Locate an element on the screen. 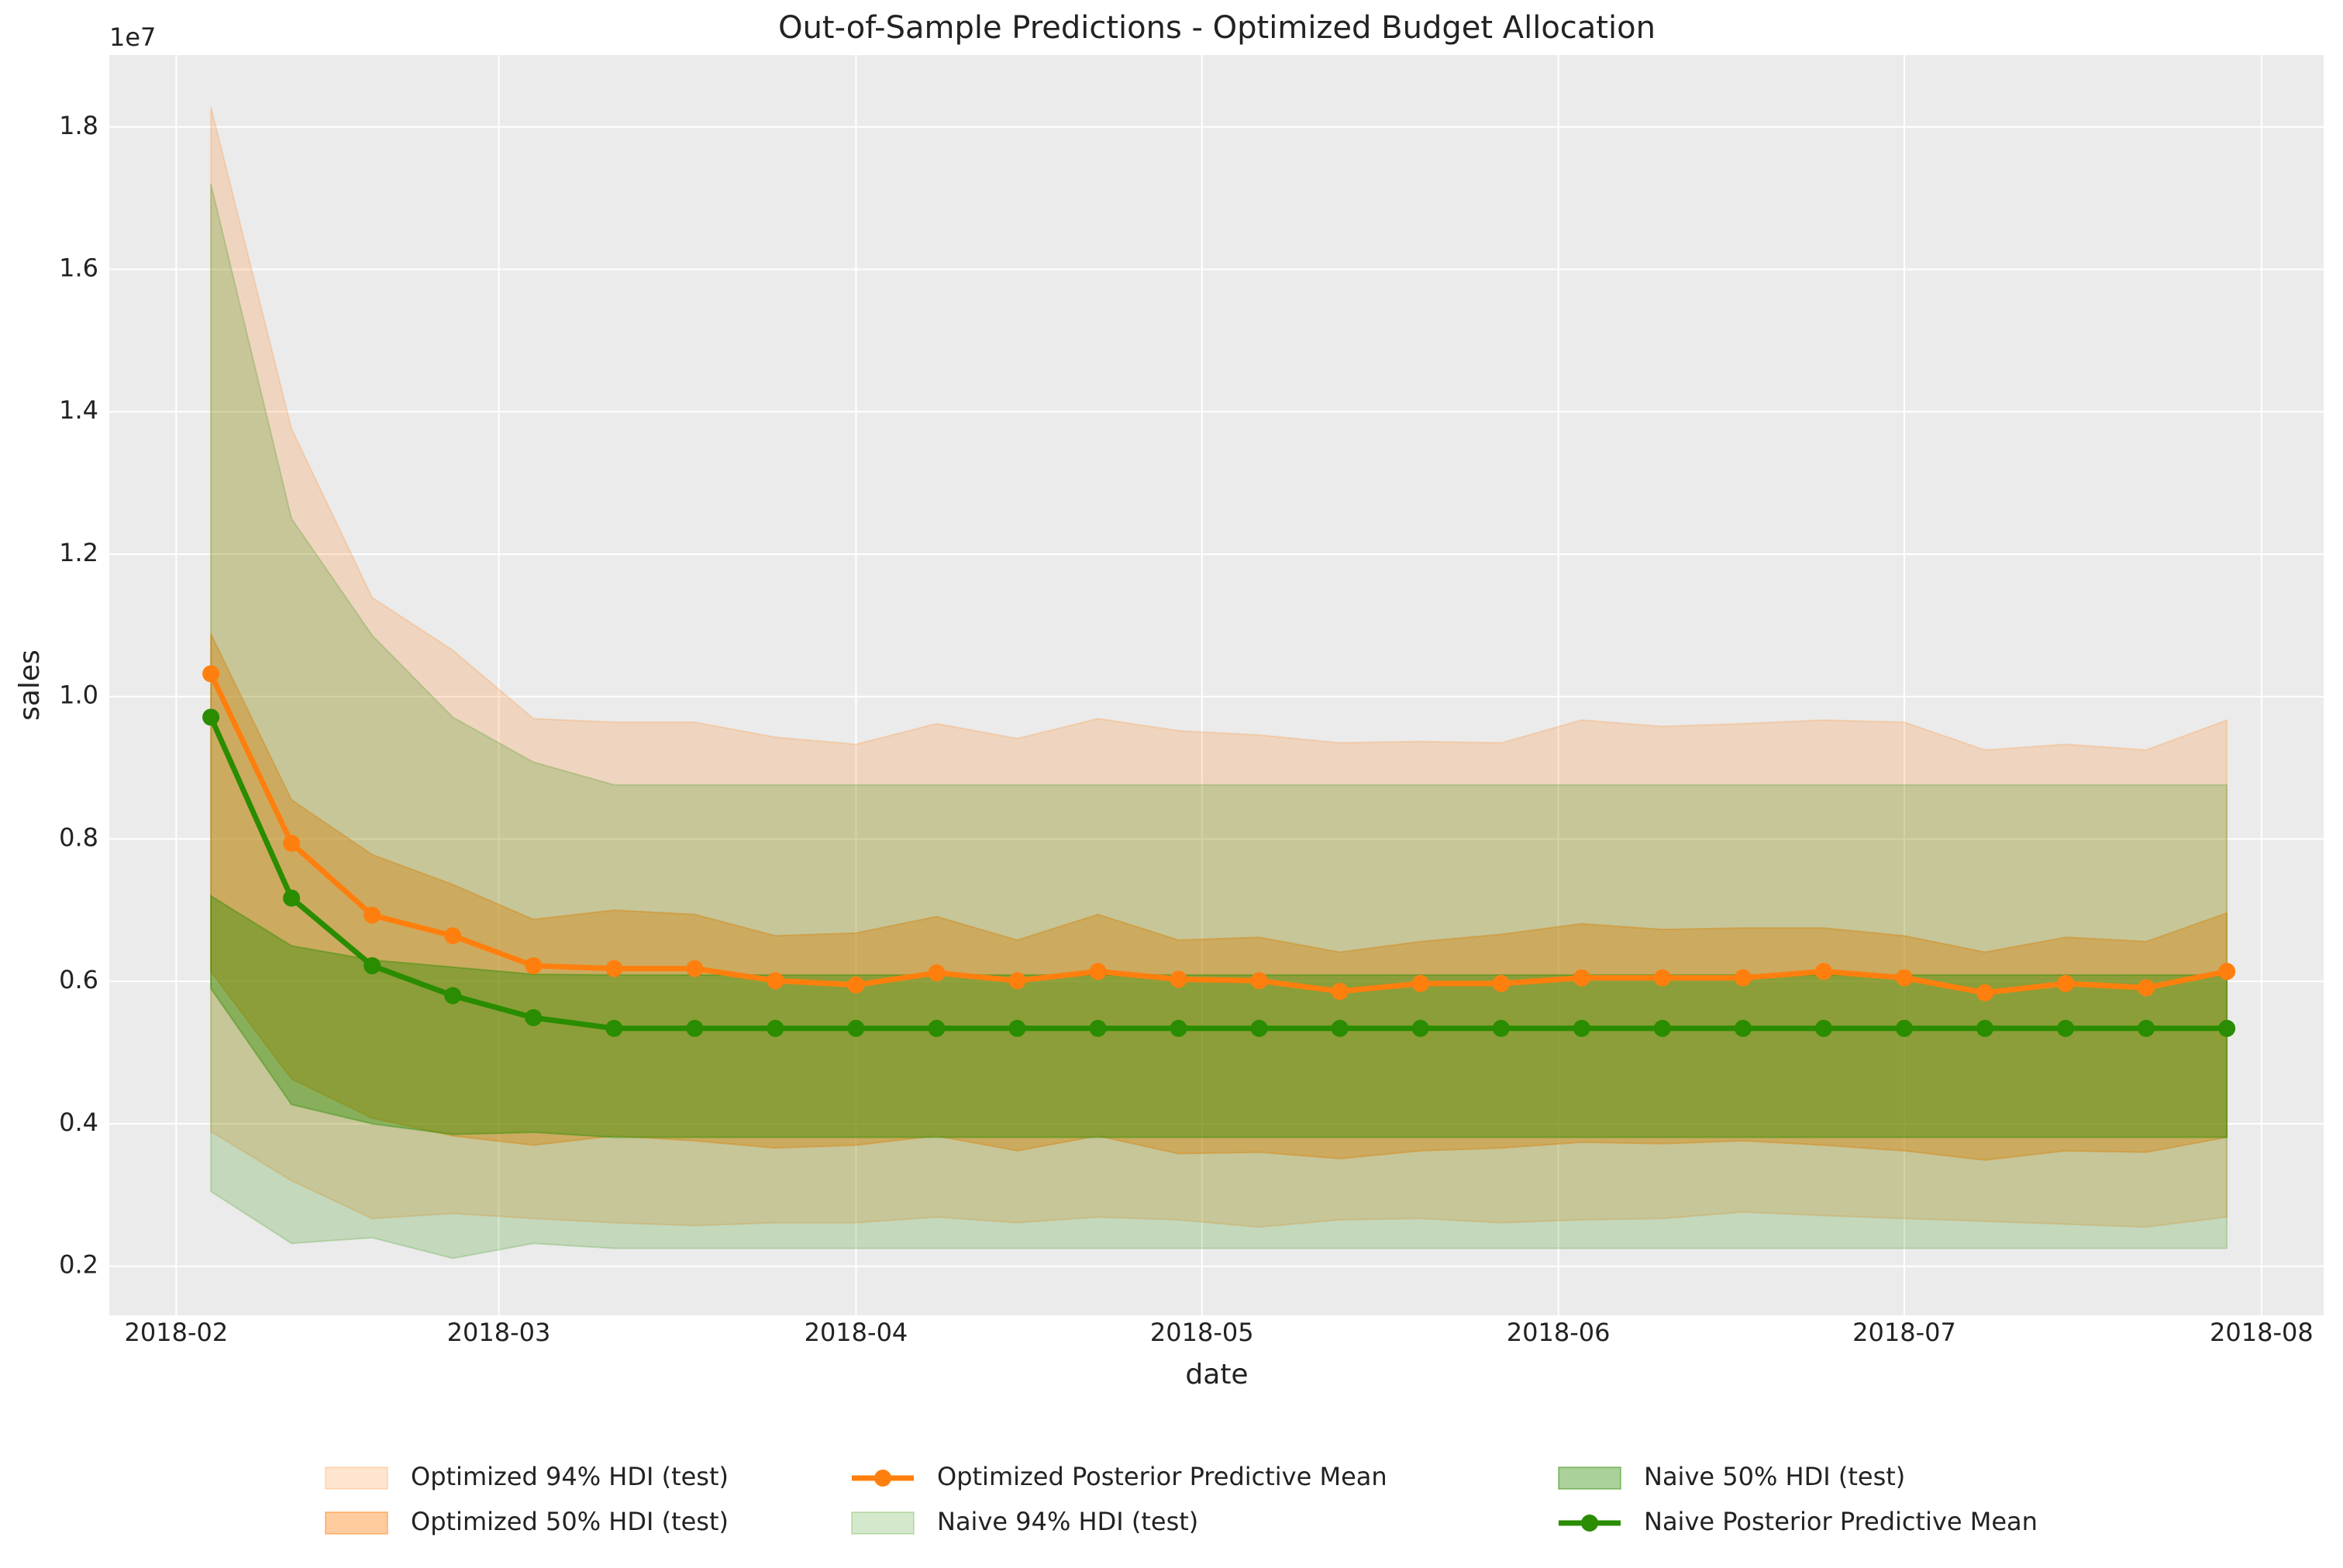 This screenshot has height=1568, width=2343. x-tick-label: 2018-08 is located at coordinates (2262, 1332).